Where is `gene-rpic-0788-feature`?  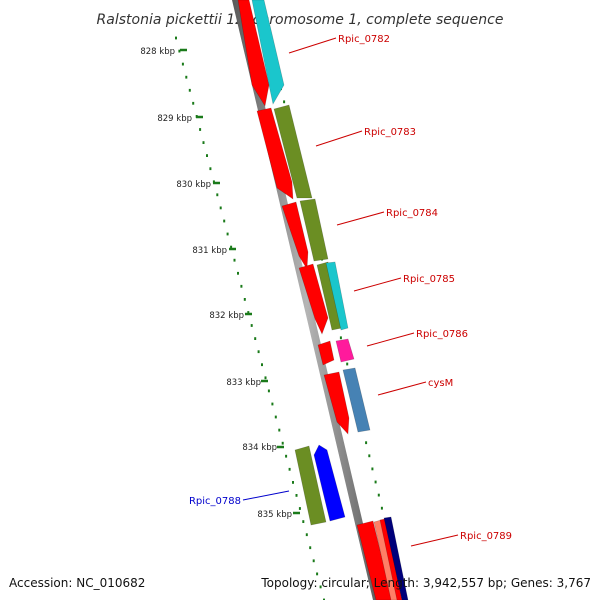
gene-rpic-0788-feature is located at coordinates (310, 485).